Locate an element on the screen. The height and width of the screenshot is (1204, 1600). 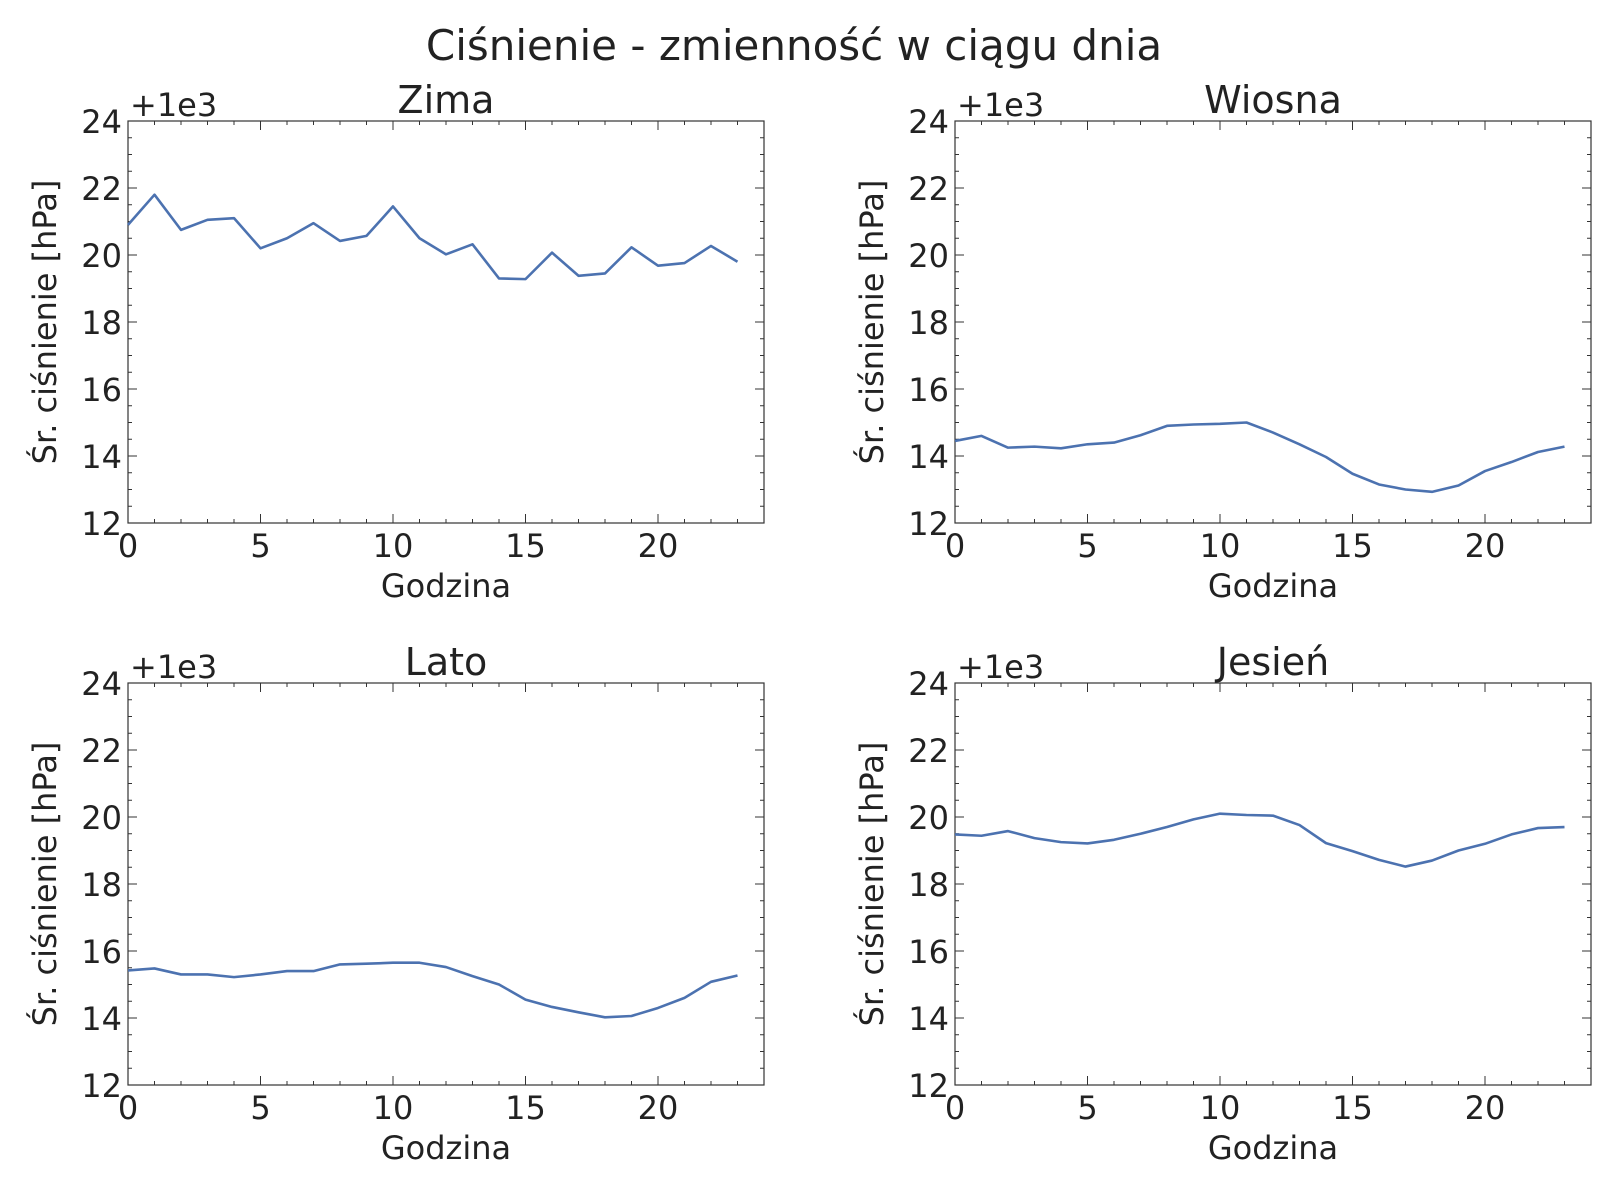
subplot-title: Wiosna is located at coordinates (1273, 100).